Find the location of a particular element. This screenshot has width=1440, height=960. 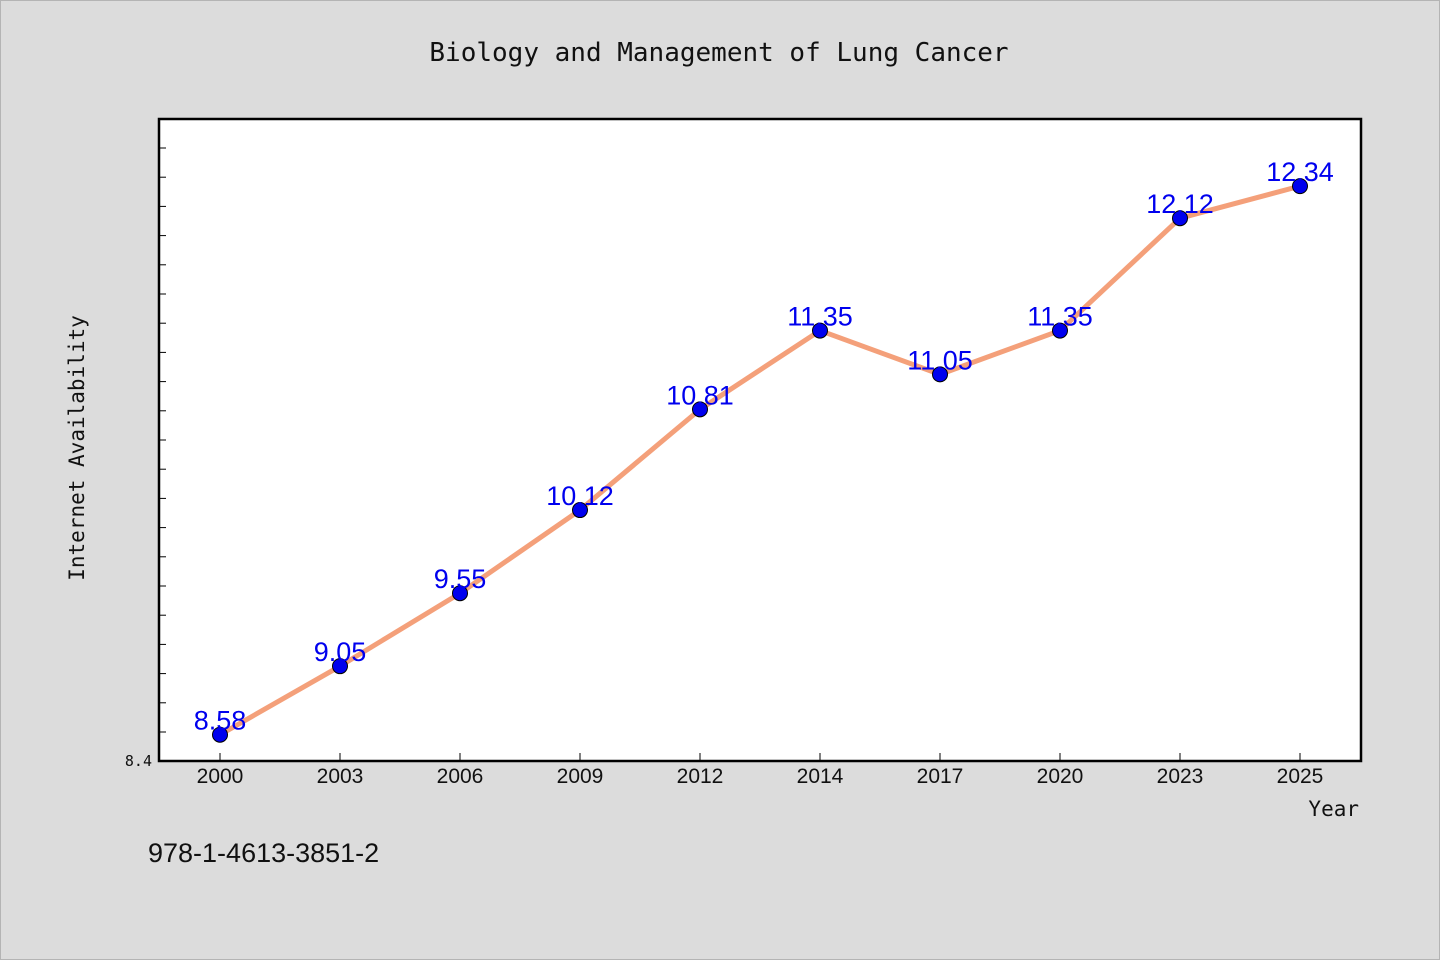

data-label-2006: 9.55 is located at coordinates (460, 579).